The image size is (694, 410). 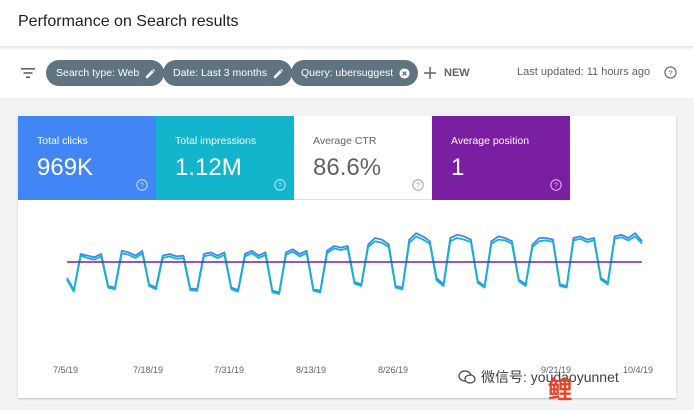 I want to click on x-tick-label: 9/21/19, so click(x=556, y=370).